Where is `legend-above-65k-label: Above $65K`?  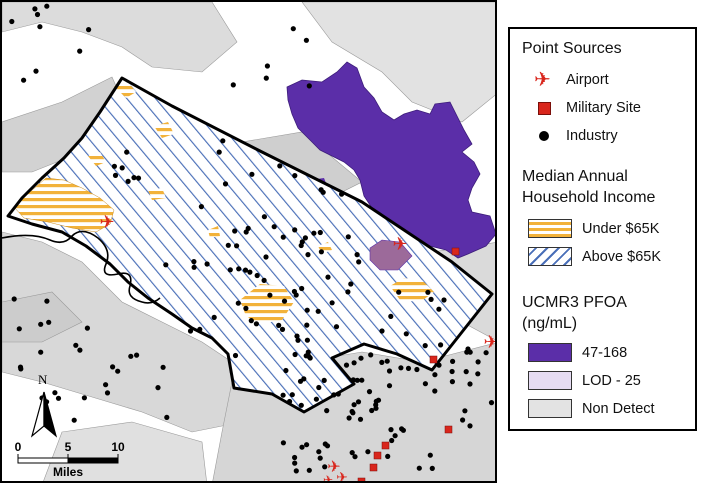
legend-above-65k-label: Above $65K is located at coordinates (622, 257).